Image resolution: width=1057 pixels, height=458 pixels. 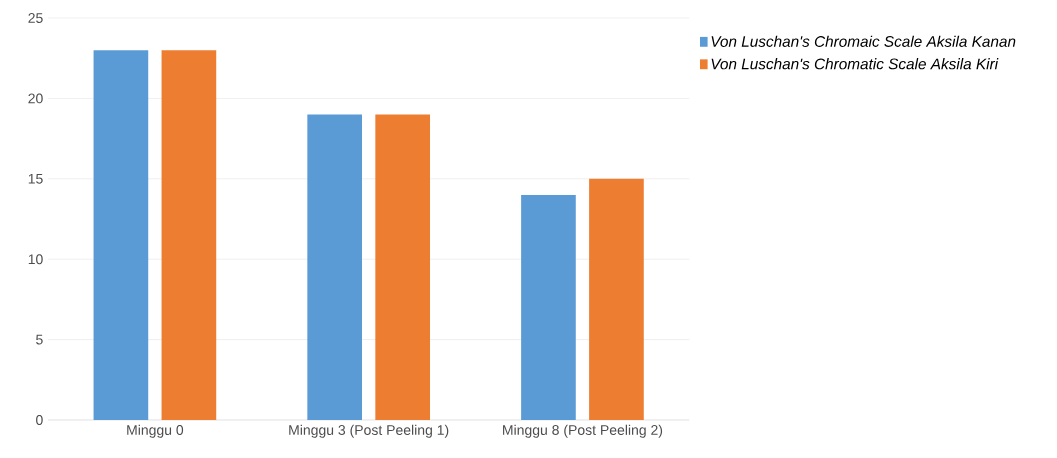 I want to click on x-tick-label: Minggu 0, so click(x=155, y=431).